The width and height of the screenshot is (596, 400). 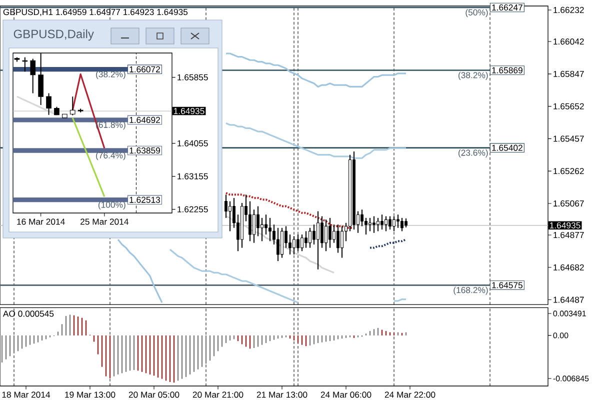 What do you see at coordinates (507, 285) in the screenshot?
I see `ref-line-label: 1.64575` at bounding box center [507, 285].